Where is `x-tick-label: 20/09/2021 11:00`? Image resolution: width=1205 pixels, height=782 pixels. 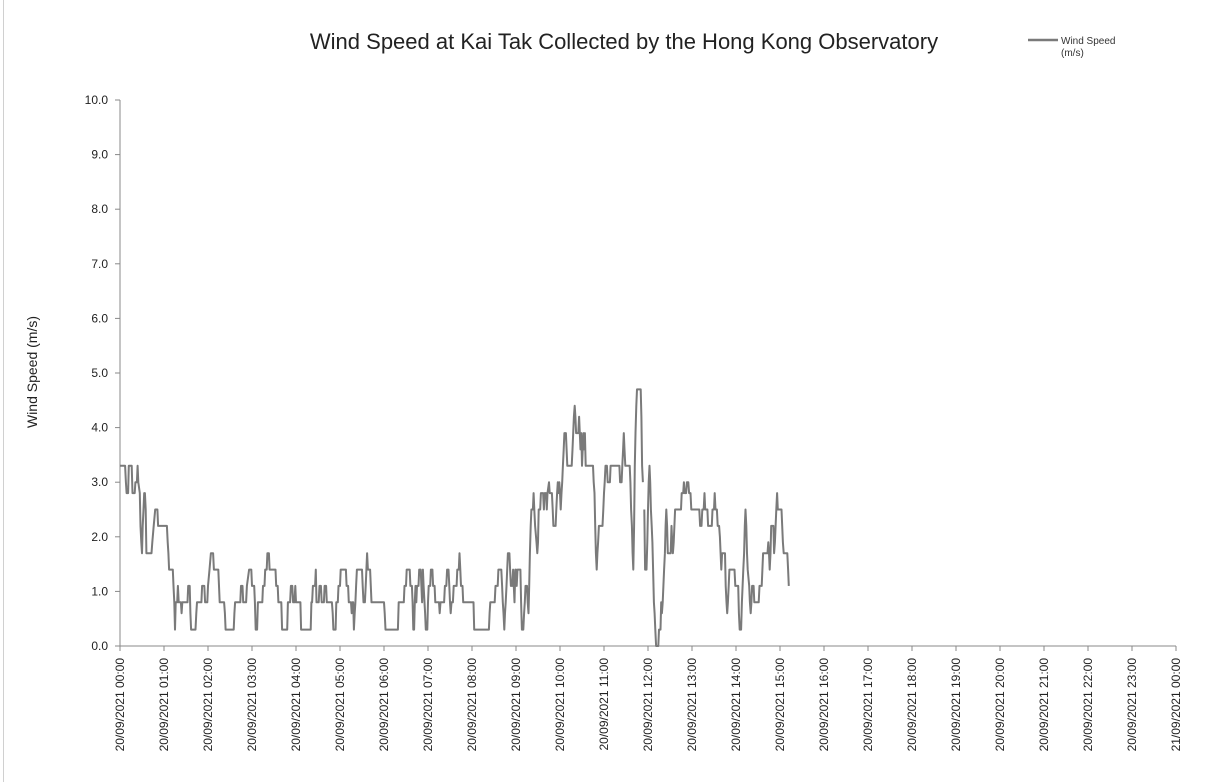
x-tick-label: 20/09/2021 11:00 is located at coordinates (604, 704).